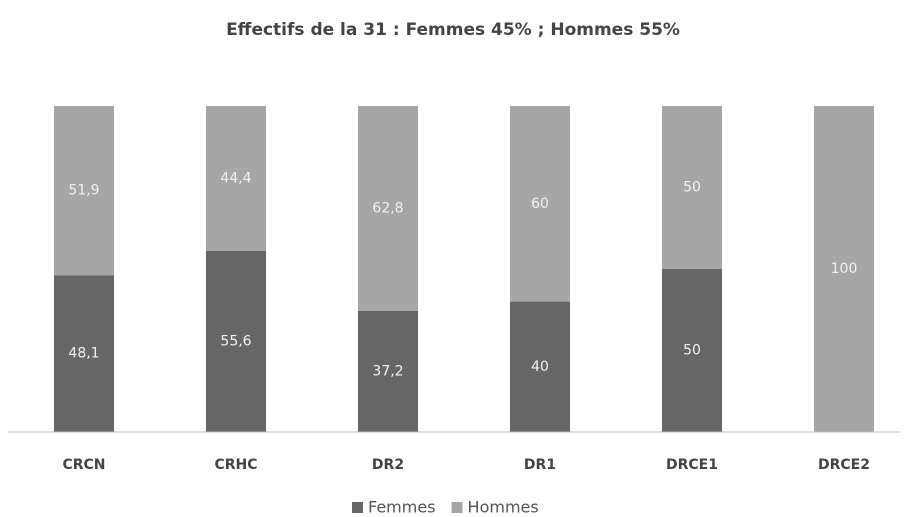 The height and width of the screenshot is (517, 906). What do you see at coordinates (83, 465) in the screenshot?
I see `x-tick-label: CRCN` at bounding box center [83, 465].